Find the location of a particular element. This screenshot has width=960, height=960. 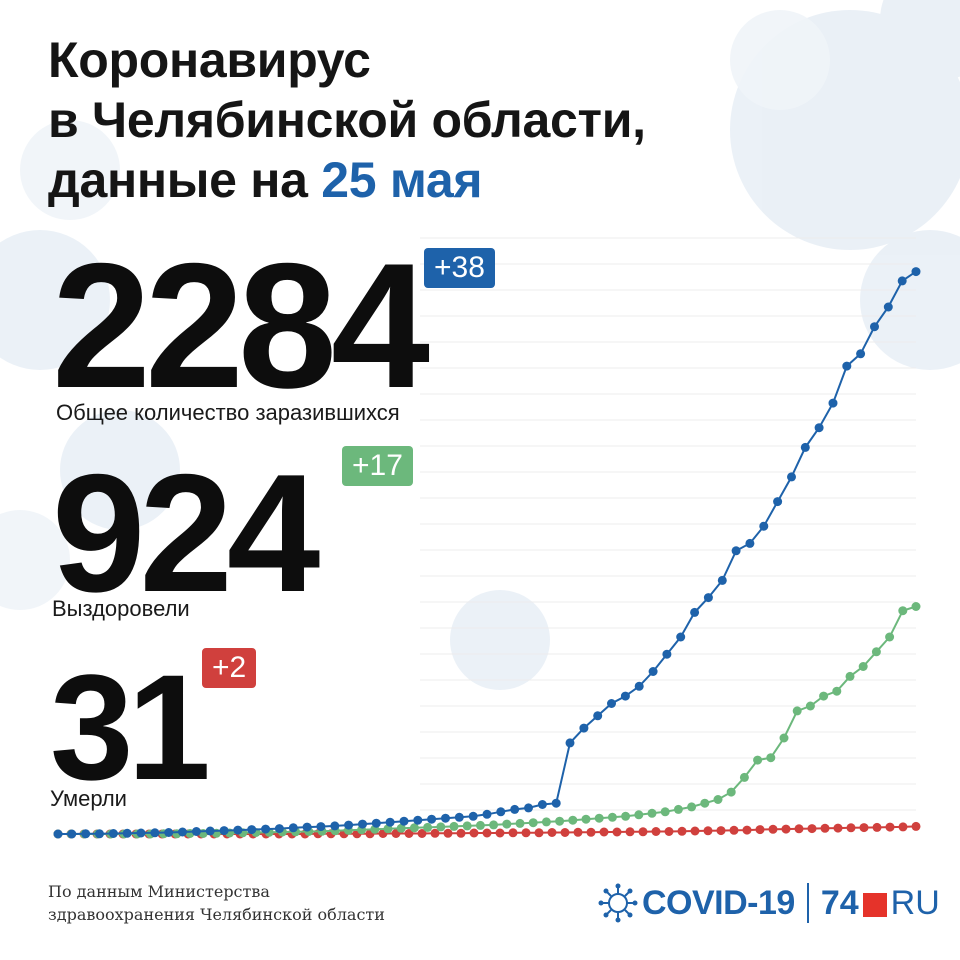

source-line-2: здравоохранения Челябинской области is located at coordinates (216, 914).